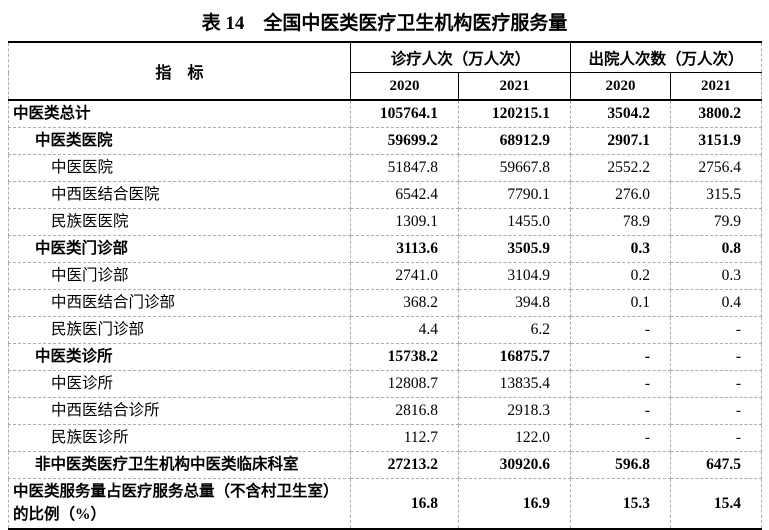 The image size is (769, 530). Describe the element at coordinates (179, 504) in the screenshot. I see `row-label: 中医类服务量占医疗服务总量（不含村卫生室）的比例（%）` at that location.